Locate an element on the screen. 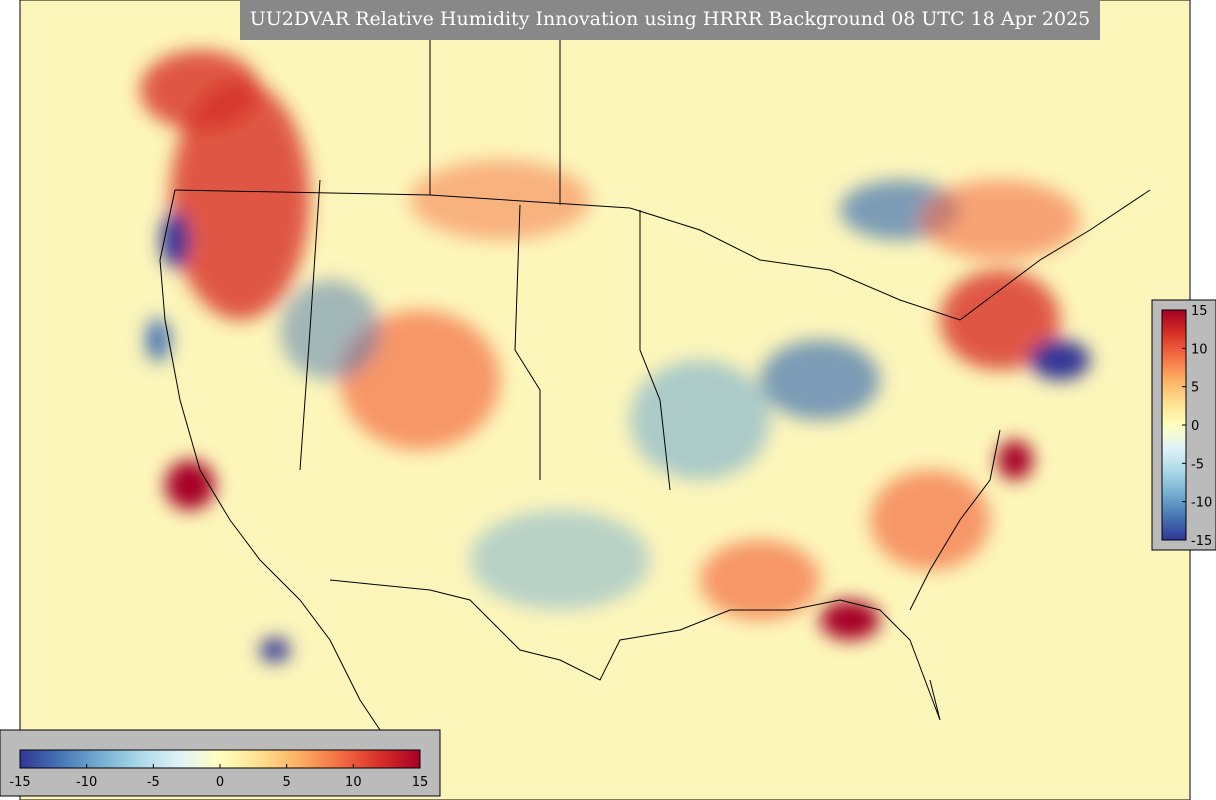 This screenshot has width=1216, height=800. colorbar-horizontal: -15 -10 -5 0 5 10 15 is located at coordinates (220, 763).